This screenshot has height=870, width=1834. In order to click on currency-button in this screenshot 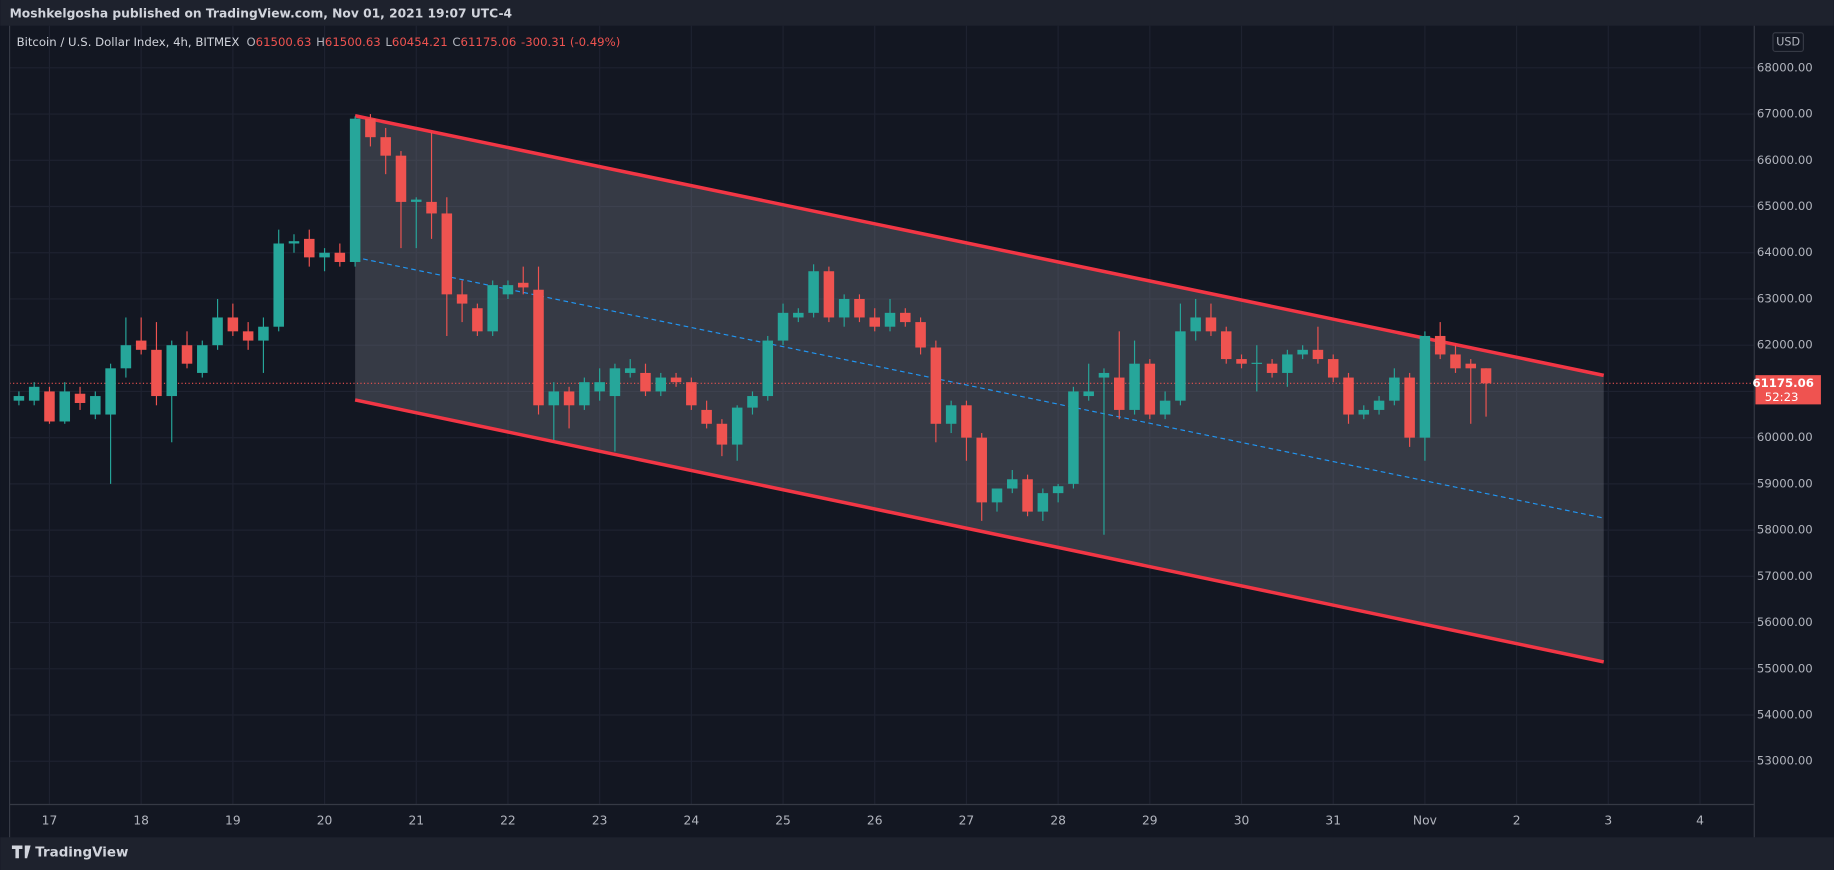, I will do `click(1788, 42)`.